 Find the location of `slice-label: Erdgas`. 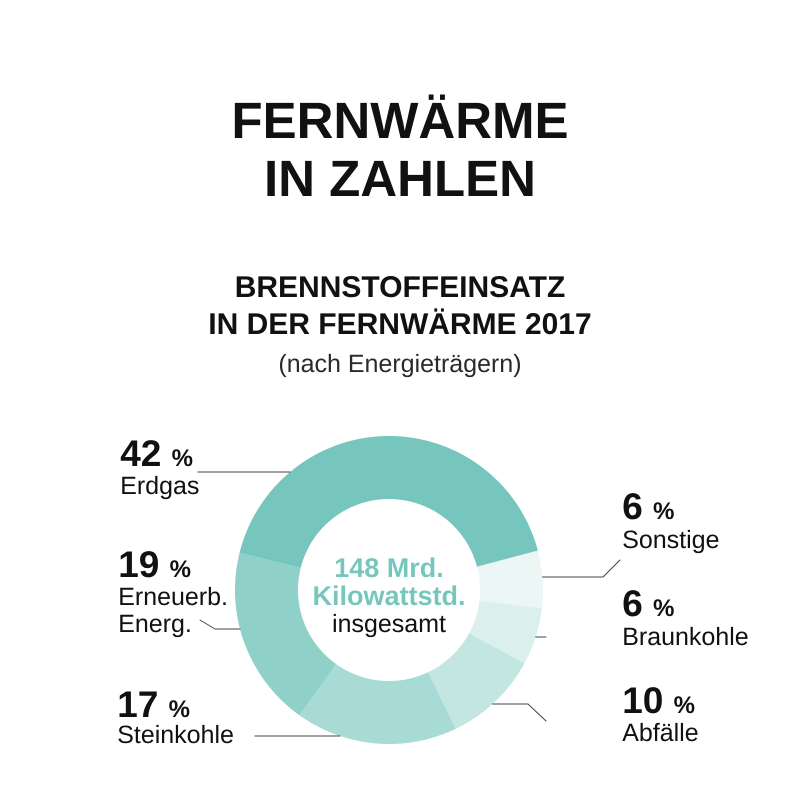

slice-label: Erdgas is located at coordinates (160, 488).